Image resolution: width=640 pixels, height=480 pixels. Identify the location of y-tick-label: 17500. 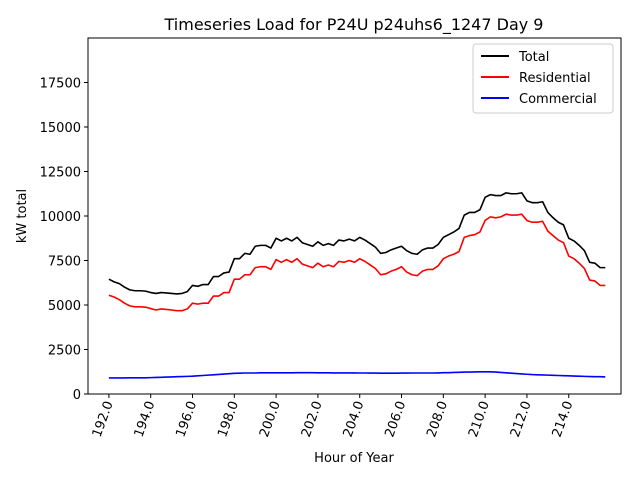
(60, 84).